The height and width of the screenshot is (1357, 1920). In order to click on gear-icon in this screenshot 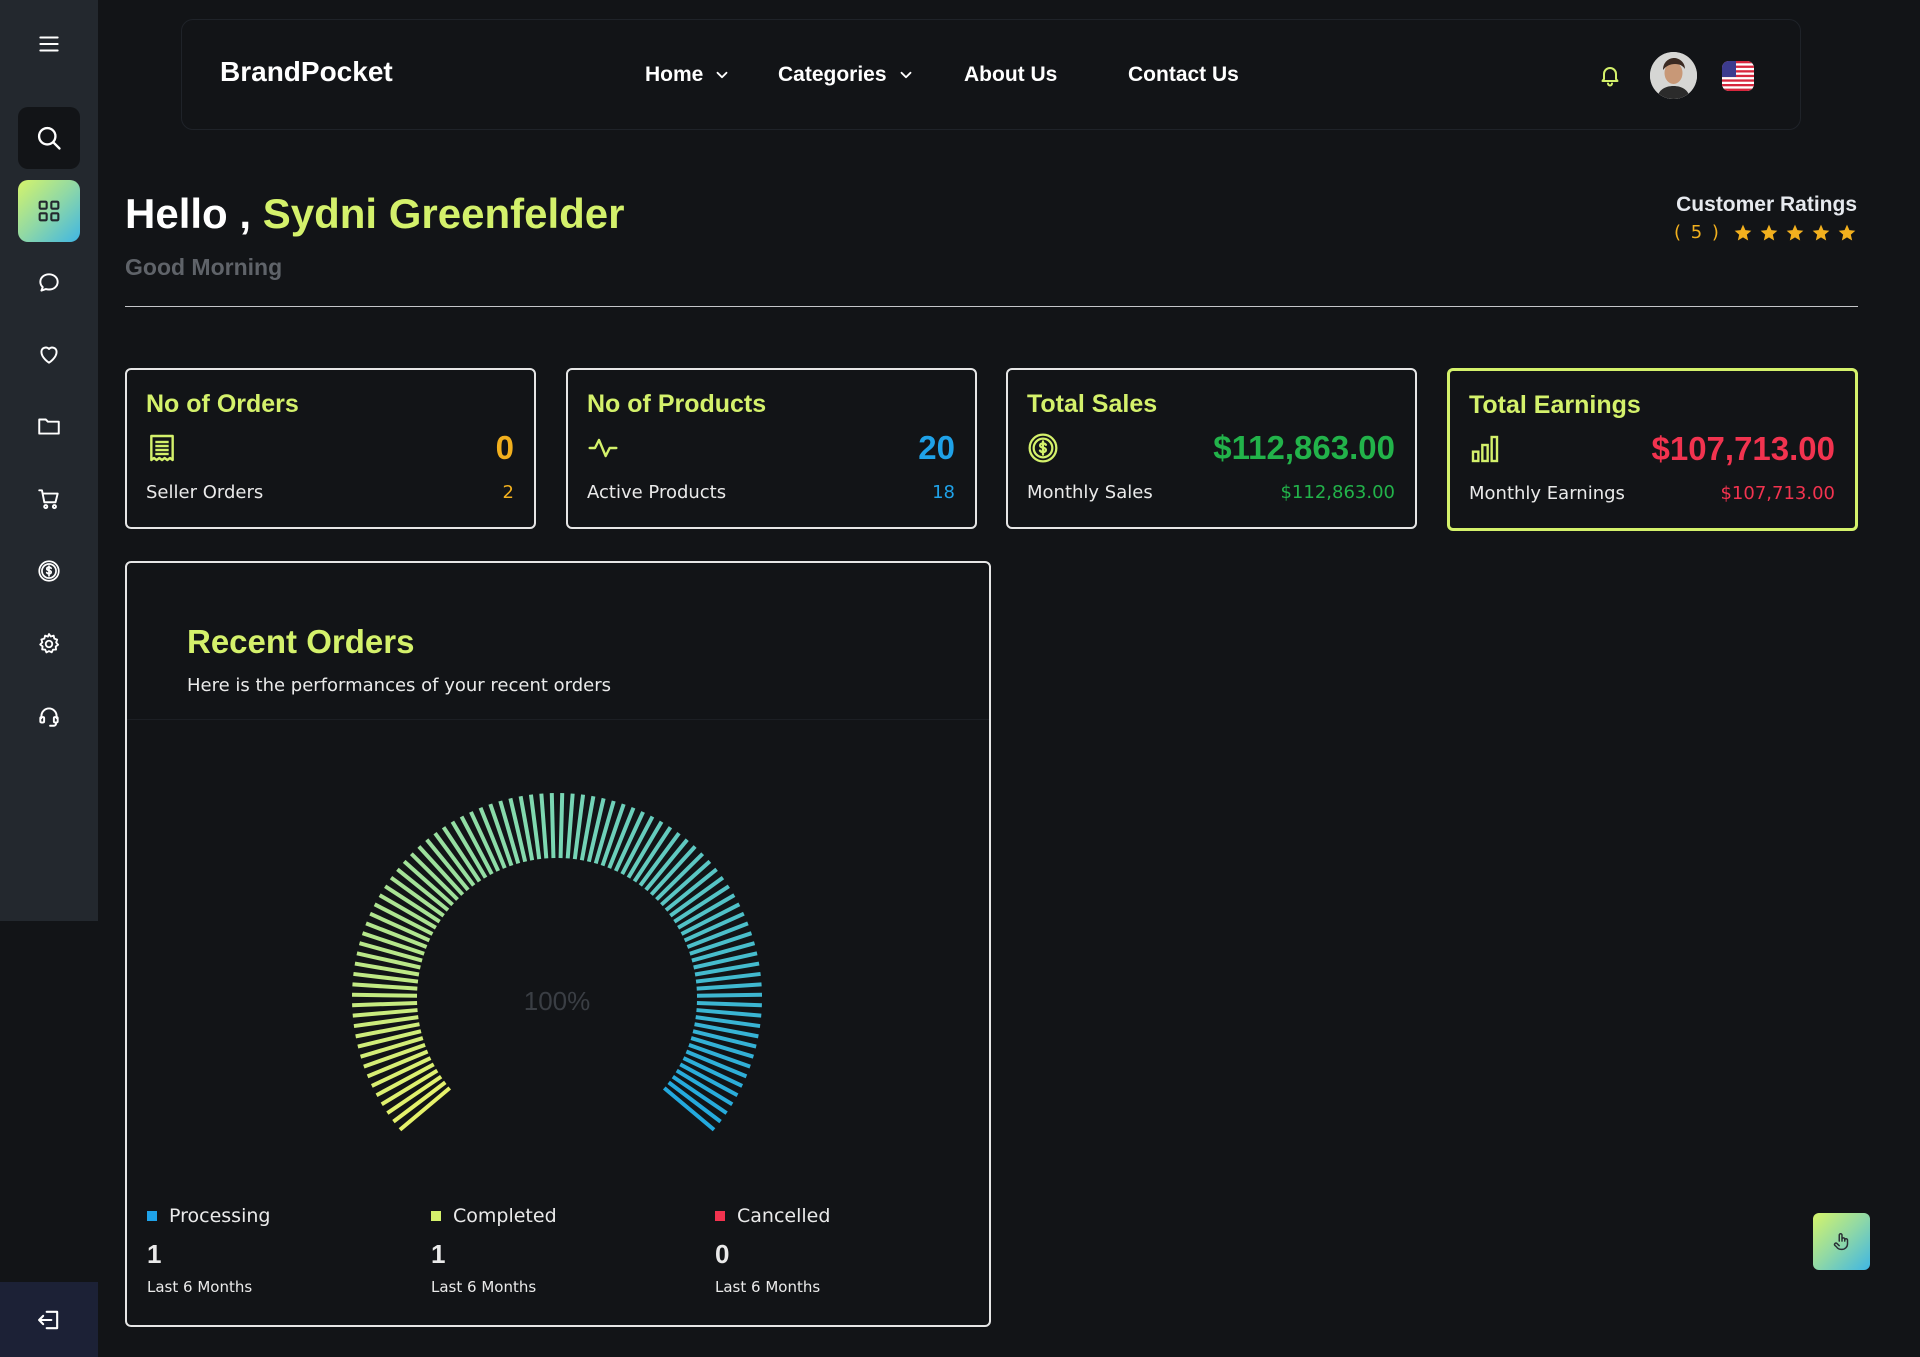, I will do `click(49, 643)`.